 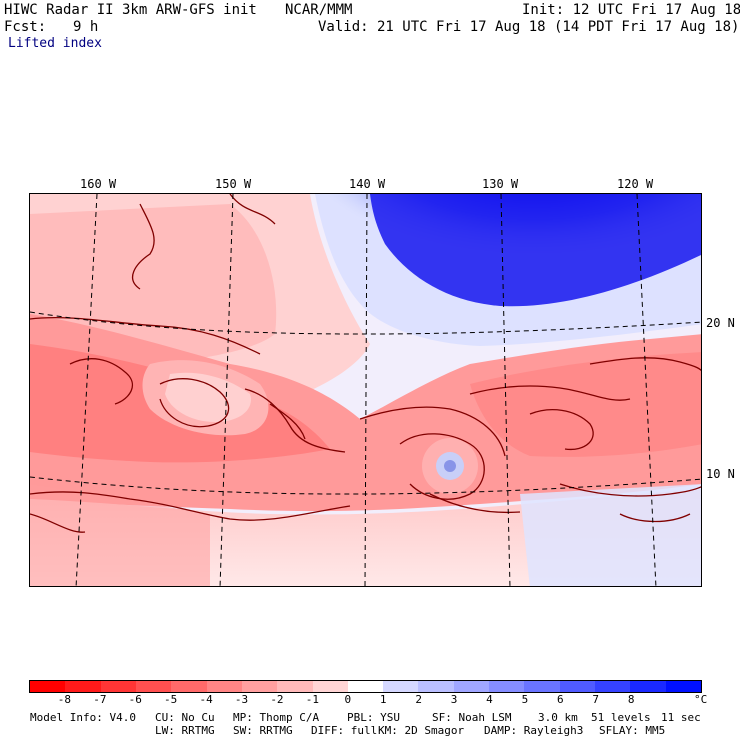 What do you see at coordinates (585, 404) in the screenshot?
I see `east-strong-unstable` at bounding box center [585, 404].